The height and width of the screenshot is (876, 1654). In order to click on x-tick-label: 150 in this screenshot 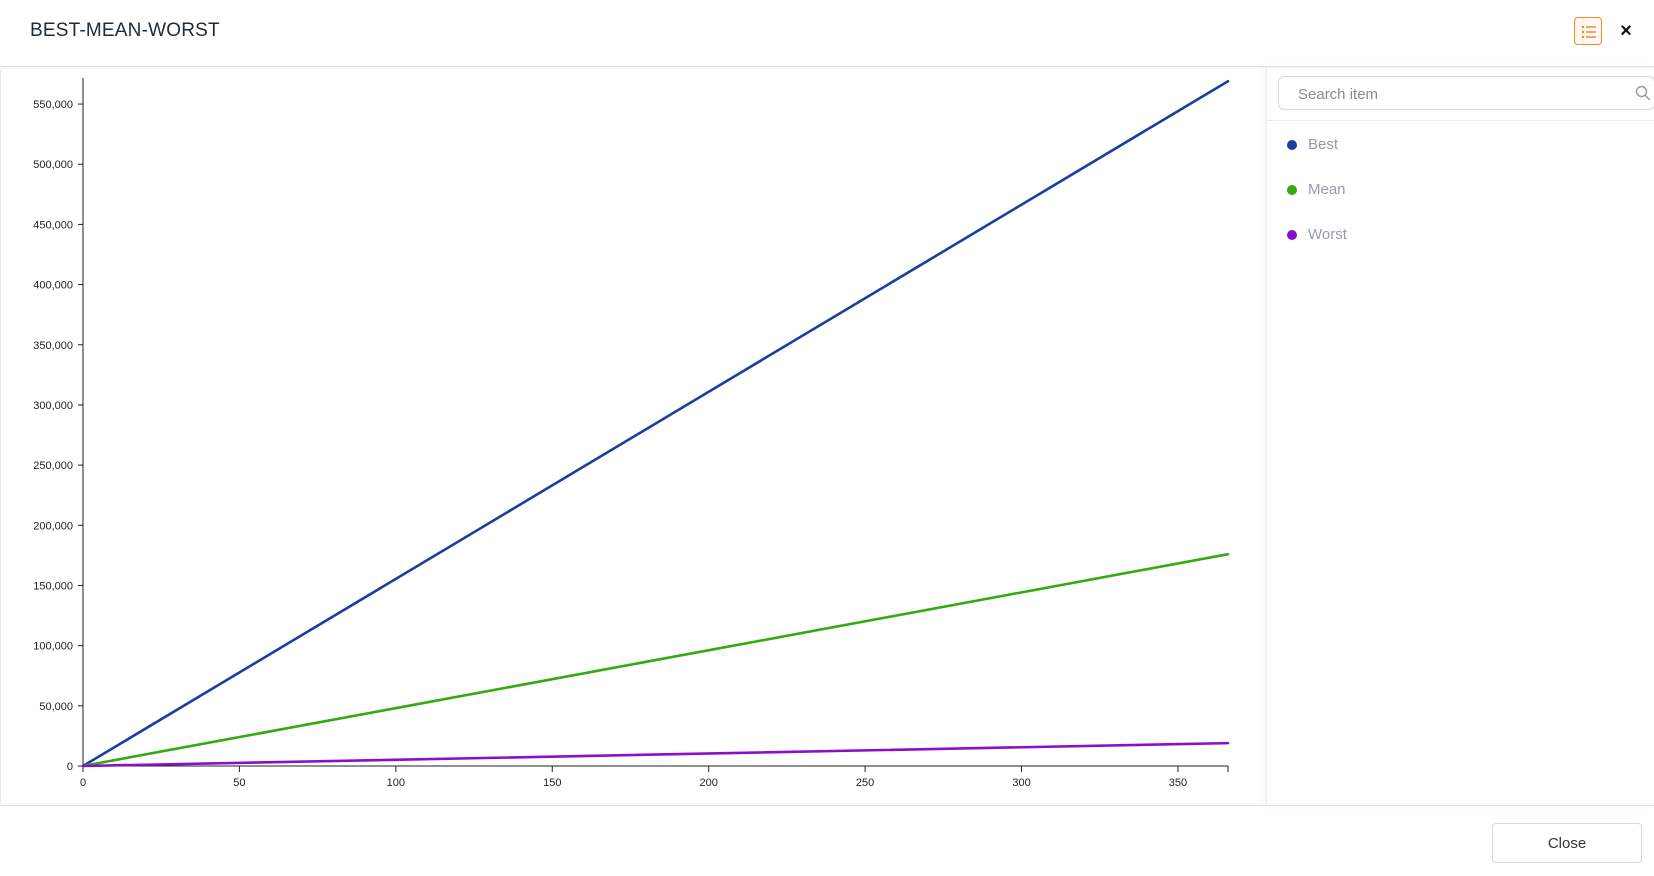, I will do `click(552, 783)`.